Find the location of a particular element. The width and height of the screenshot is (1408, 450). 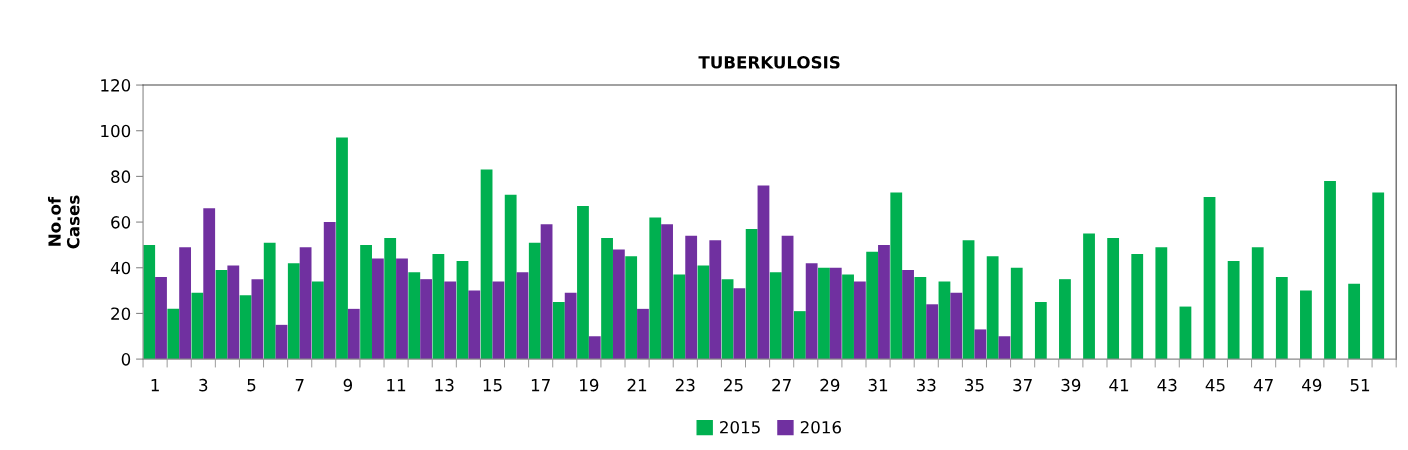

x-tick-label: 23 is located at coordinates (685, 385).